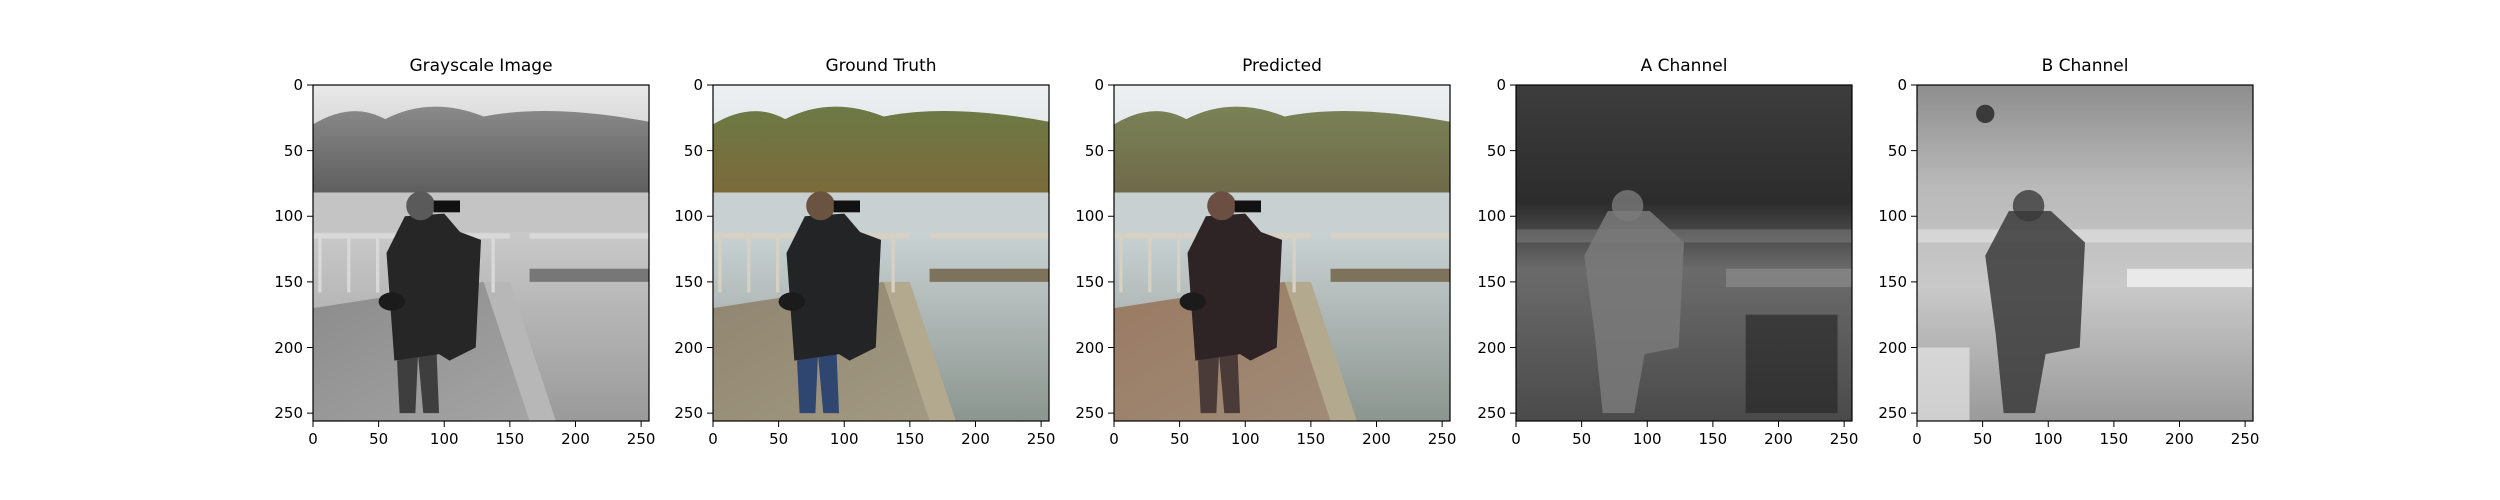 This screenshot has width=2500, height=500. I want to click on panel-image-grayscale-photo, so click(478, 255).